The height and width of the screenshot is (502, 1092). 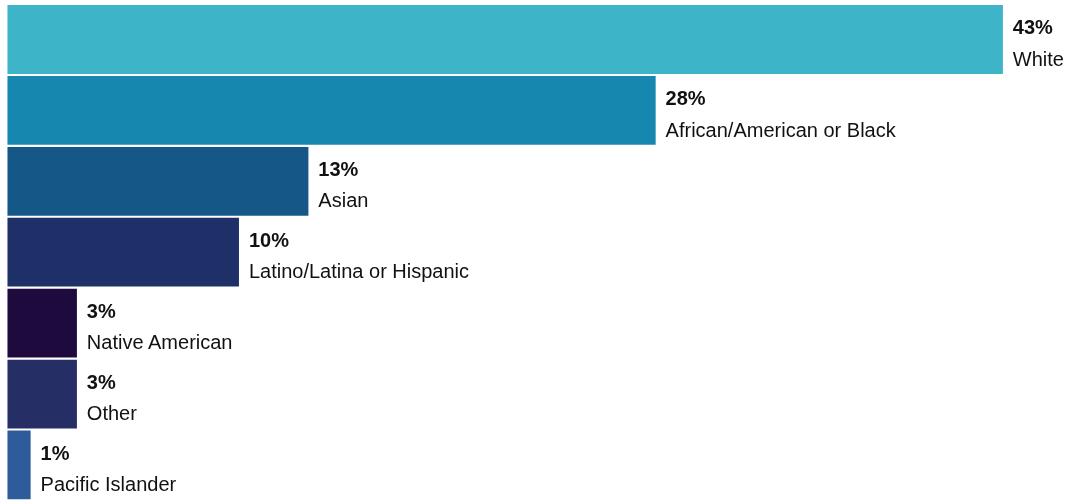 What do you see at coordinates (159, 342) in the screenshot?
I see `y-tick-label: Native American` at bounding box center [159, 342].